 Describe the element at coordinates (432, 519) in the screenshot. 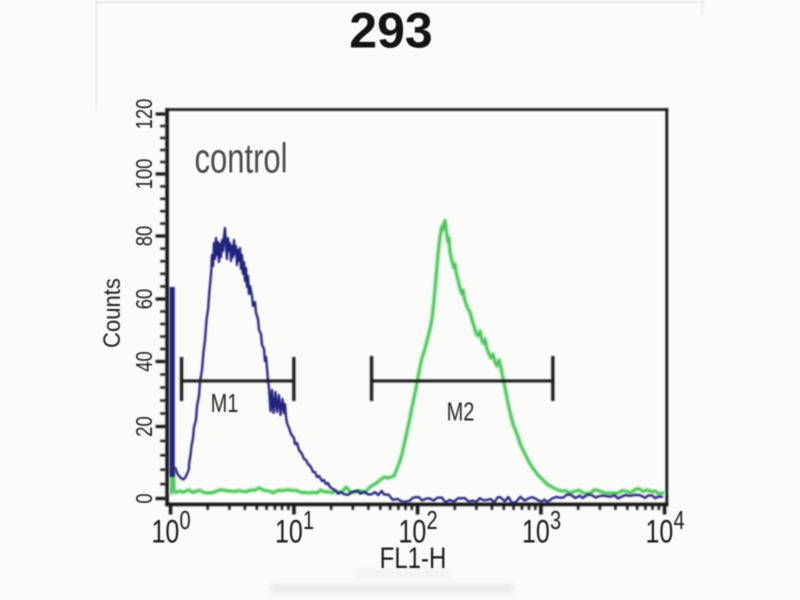

I see `svg-text: 2` at that location.